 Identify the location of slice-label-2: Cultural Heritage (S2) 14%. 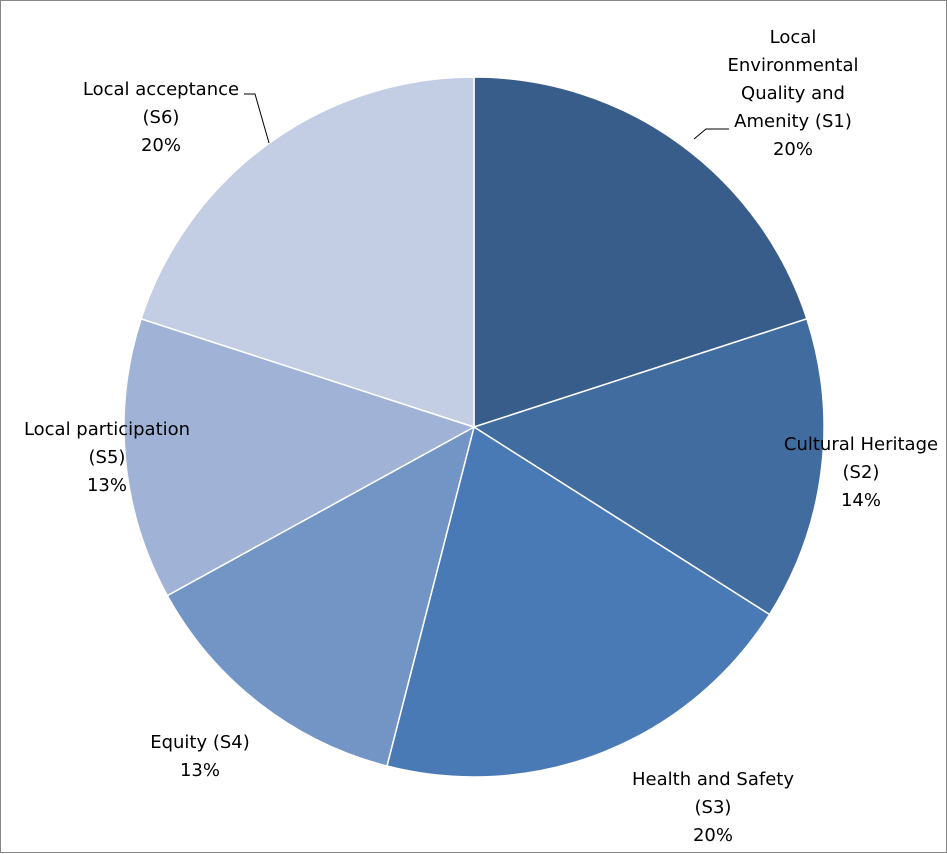
(861, 472).